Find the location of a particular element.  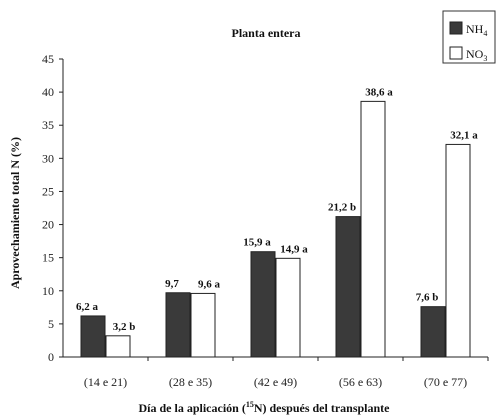

y-axis-title: Aprovechamiento total N (%) is located at coordinates (15, 213).